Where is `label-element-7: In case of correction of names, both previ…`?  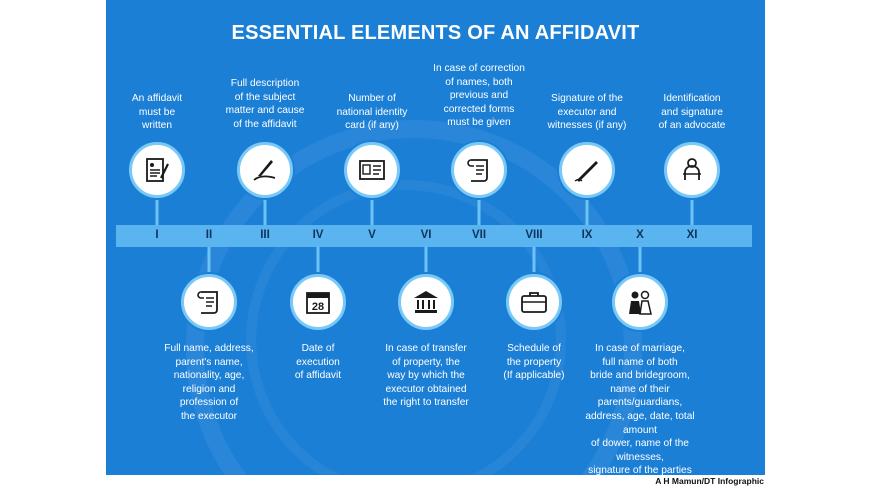 label-element-7: In case of correction of names, both previ… is located at coordinates (479, 96).